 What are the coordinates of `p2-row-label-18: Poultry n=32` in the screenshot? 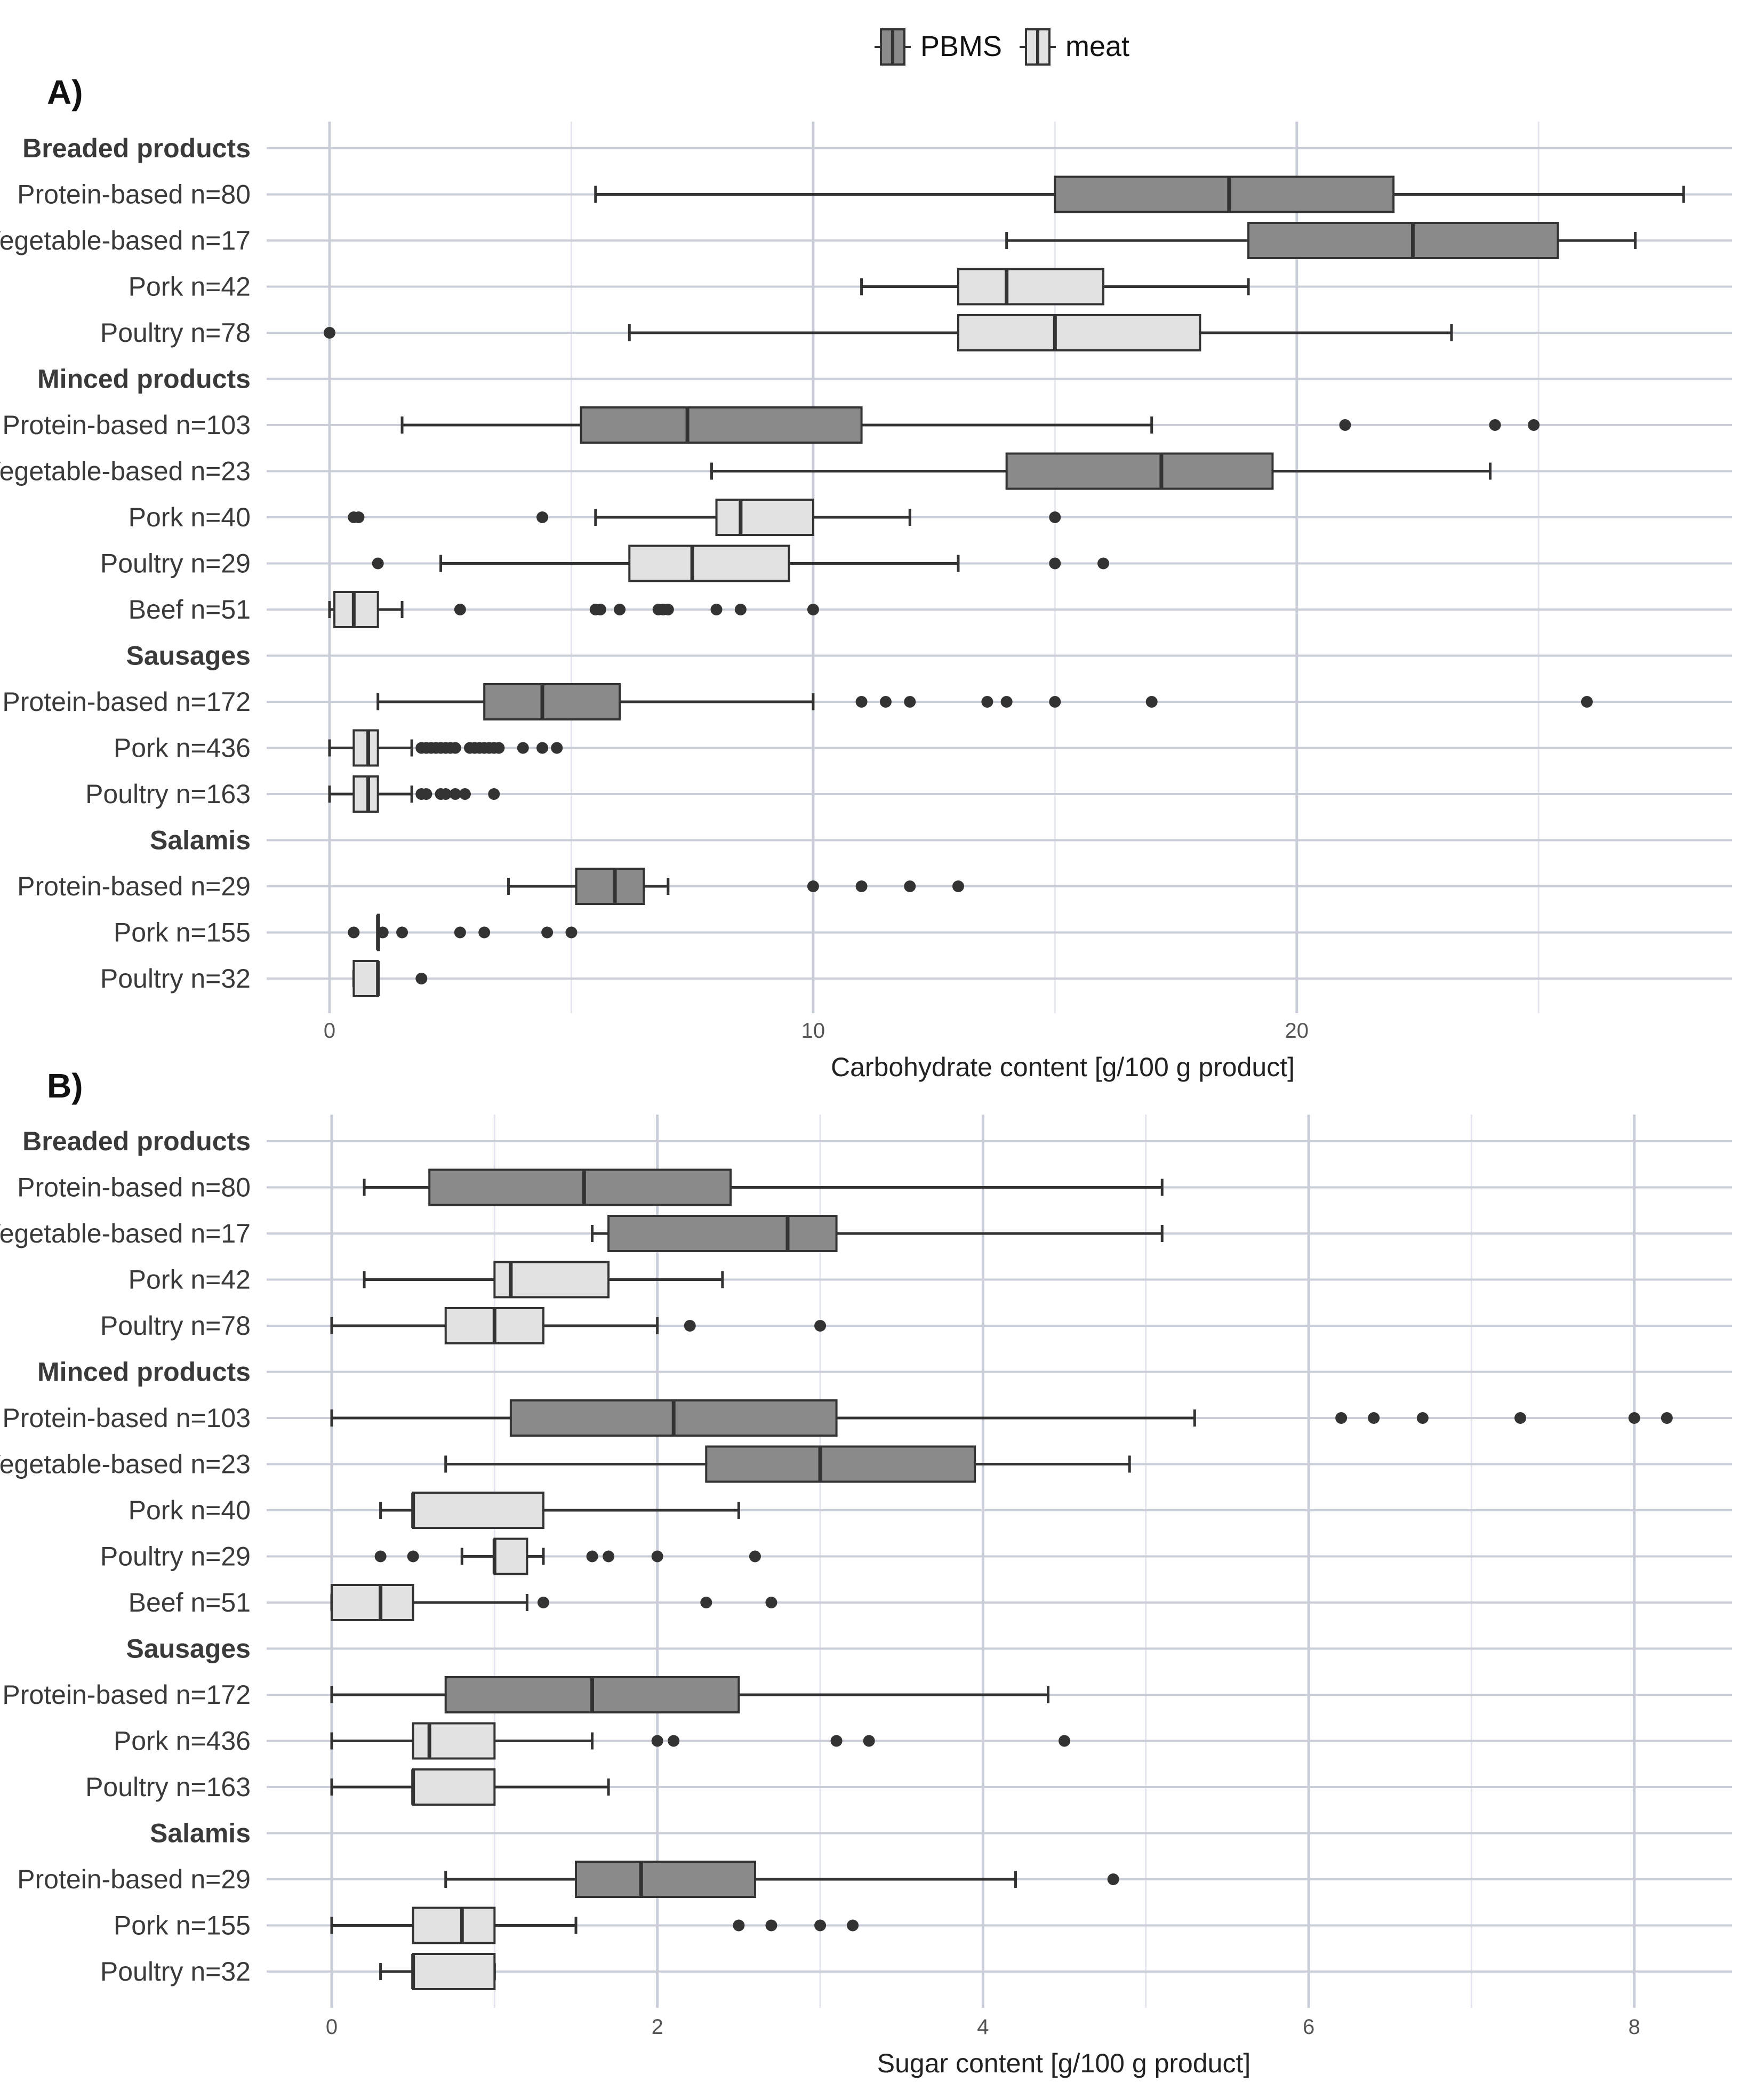 It's located at (175, 1971).